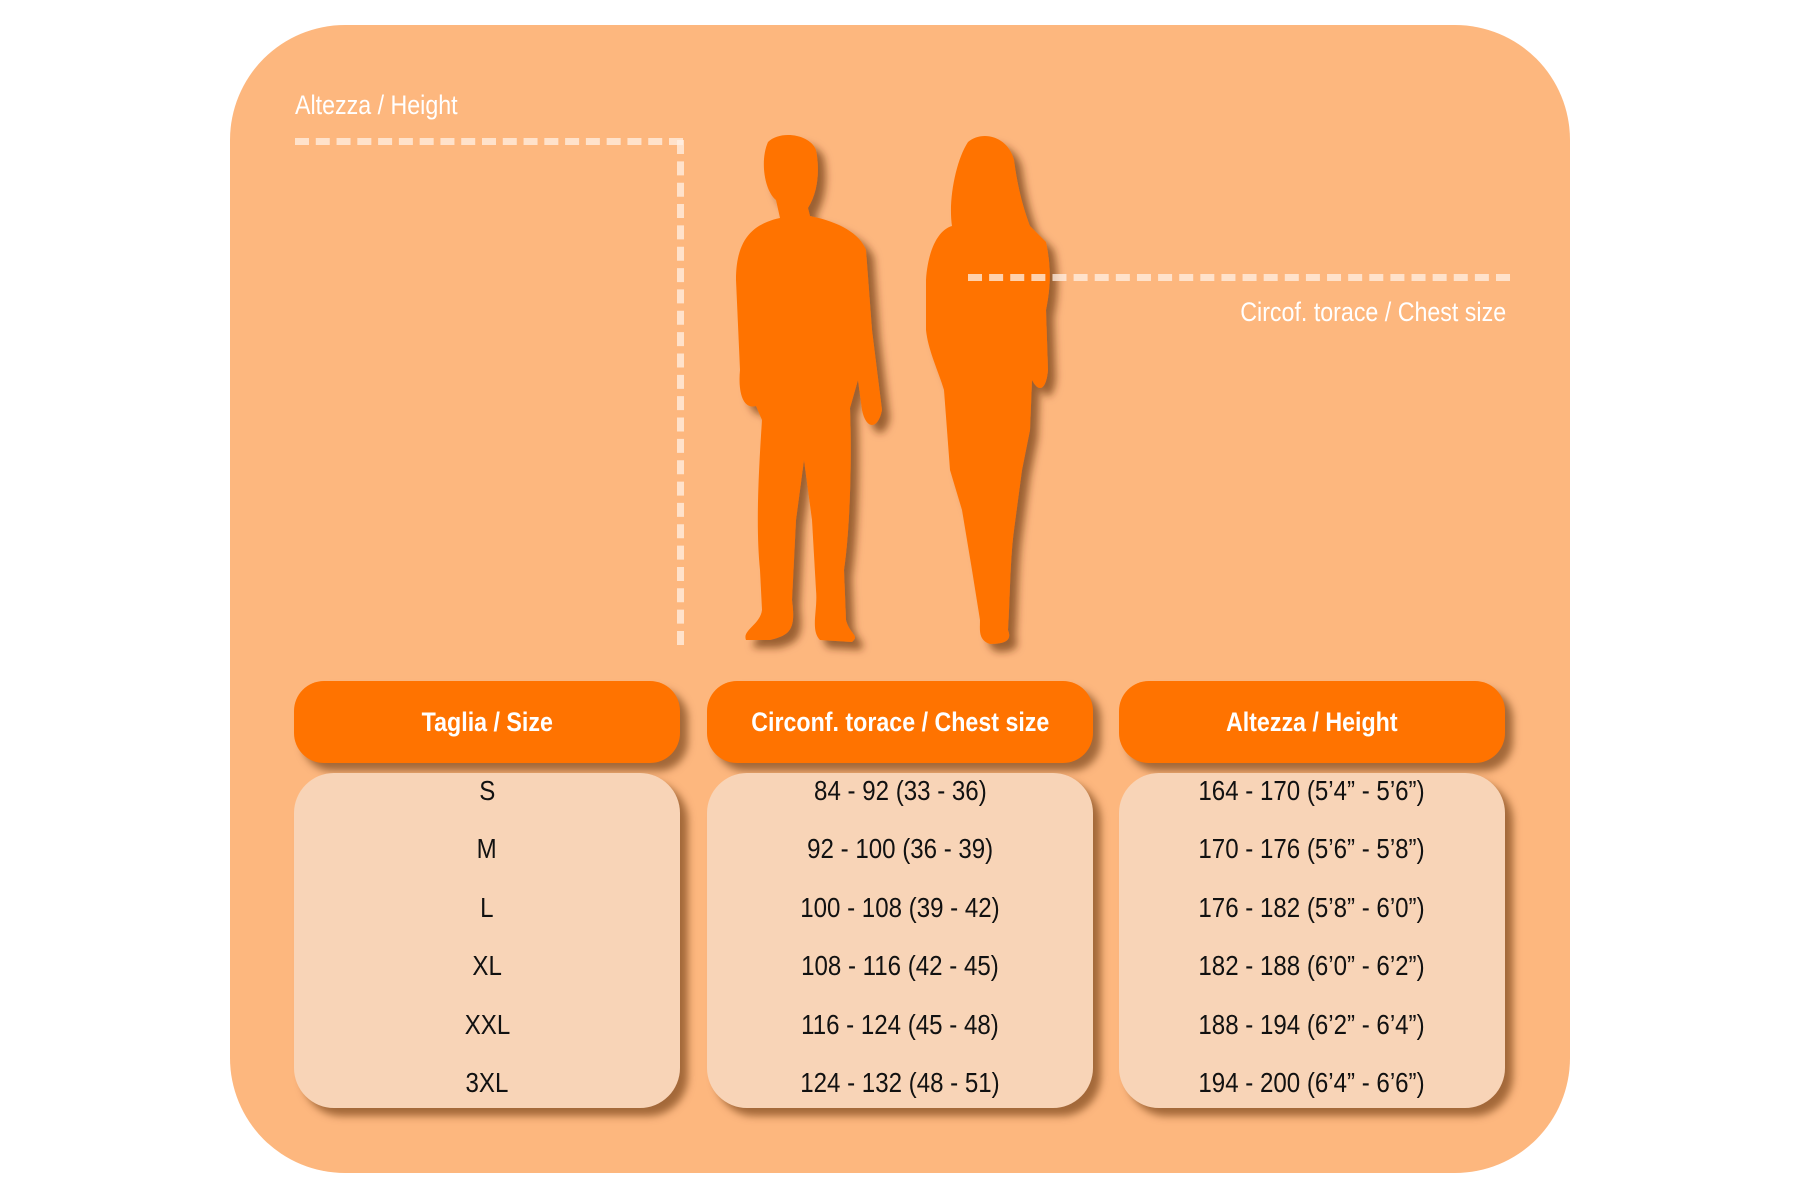 The width and height of the screenshot is (1800, 1200). What do you see at coordinates (1312, 848) in the screenshot?
I see `table-cell: 170 - 176 (5’6” - 5’8”)` at bounding box center [1312, 848].